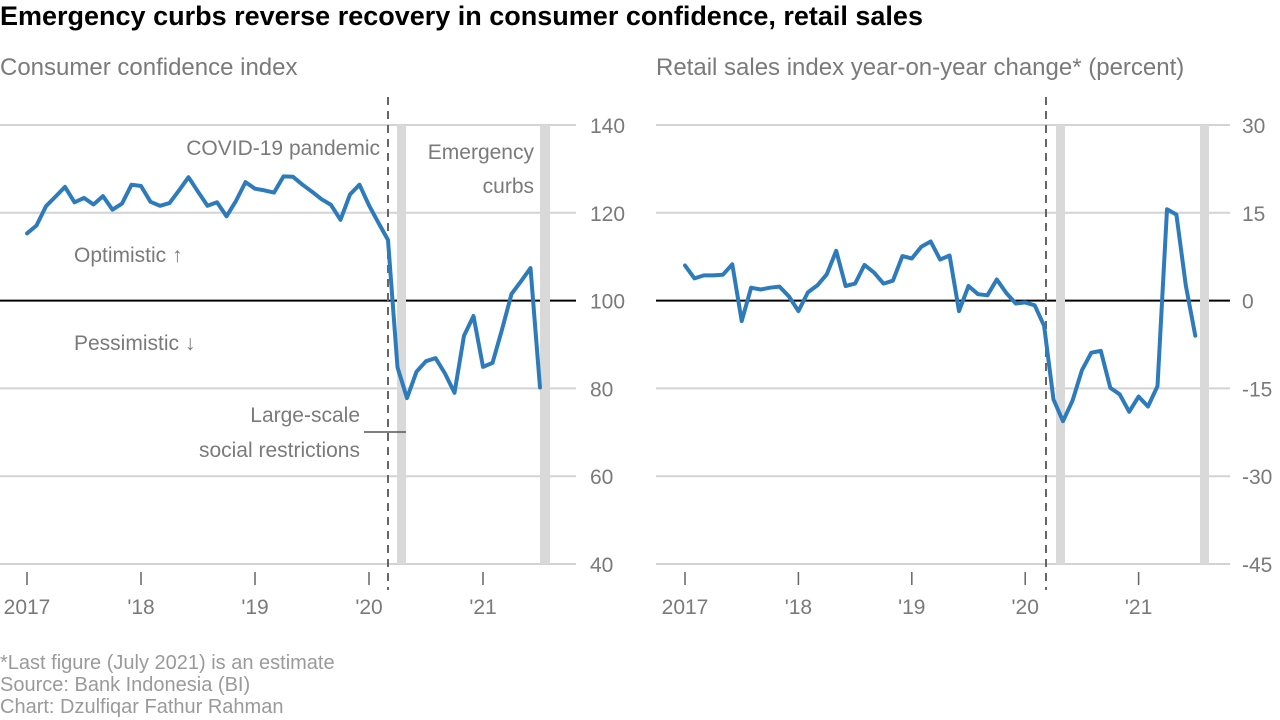 This screenshot has width=1280, height=720. Describe the element at coordinates (140, 607) in the screenshot. I see `left-x-tick-label: '18` at that location.